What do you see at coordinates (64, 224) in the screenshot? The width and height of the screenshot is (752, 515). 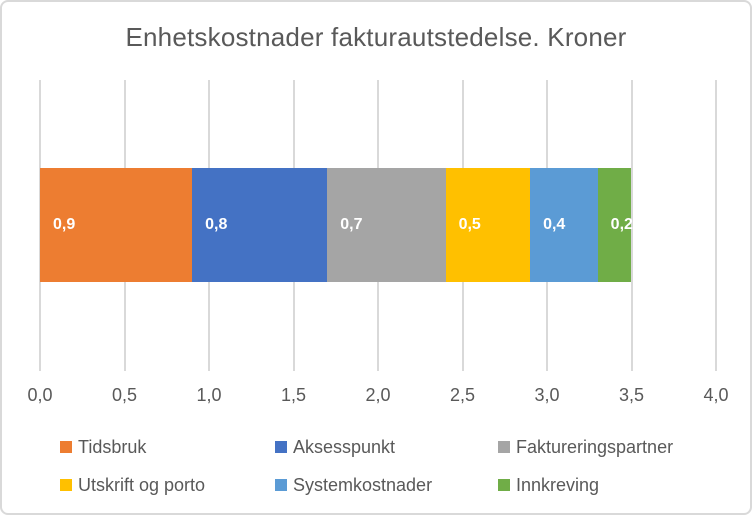 I see `bar-segment-label: 0,9` at bounding box center [64, 224].